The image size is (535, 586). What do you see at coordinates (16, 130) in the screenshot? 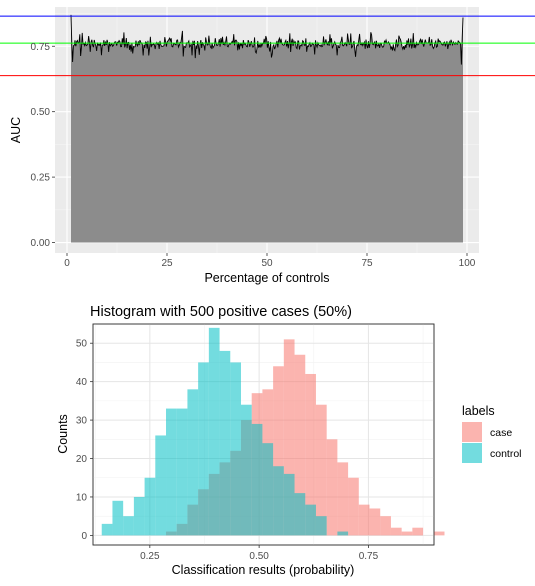
I see `auc-y-axis-label: AUC` at bounding box center [16, 130].